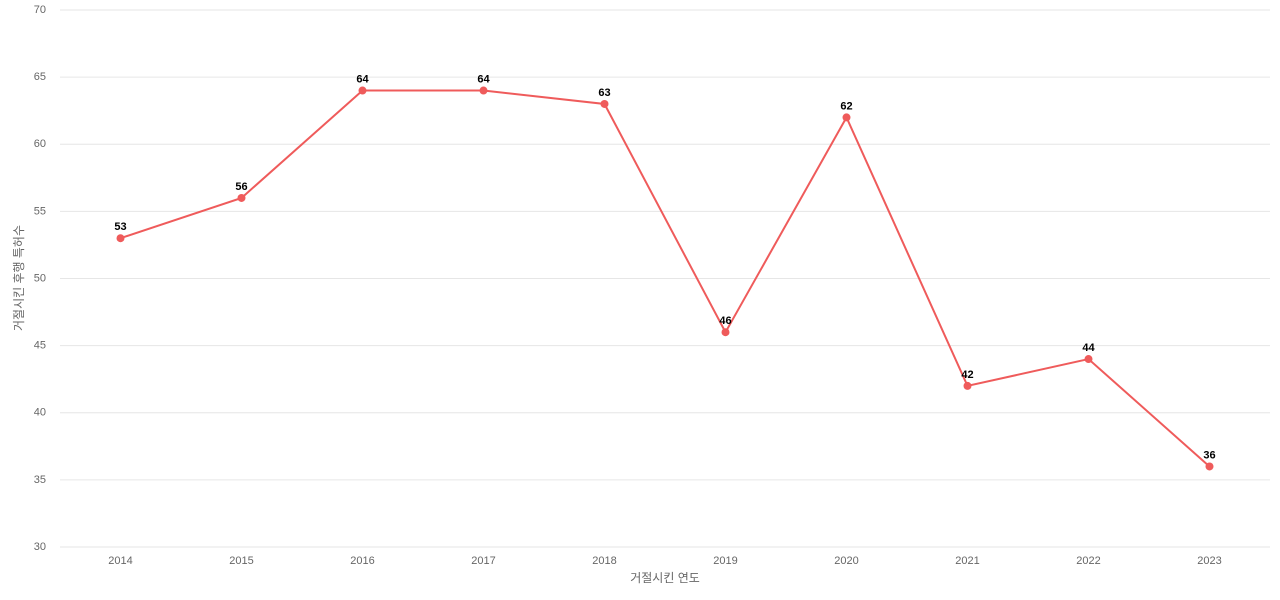 This screenshot has width=1280, height=600. I want to click on y-tick-label: 65, so click(40, 77).